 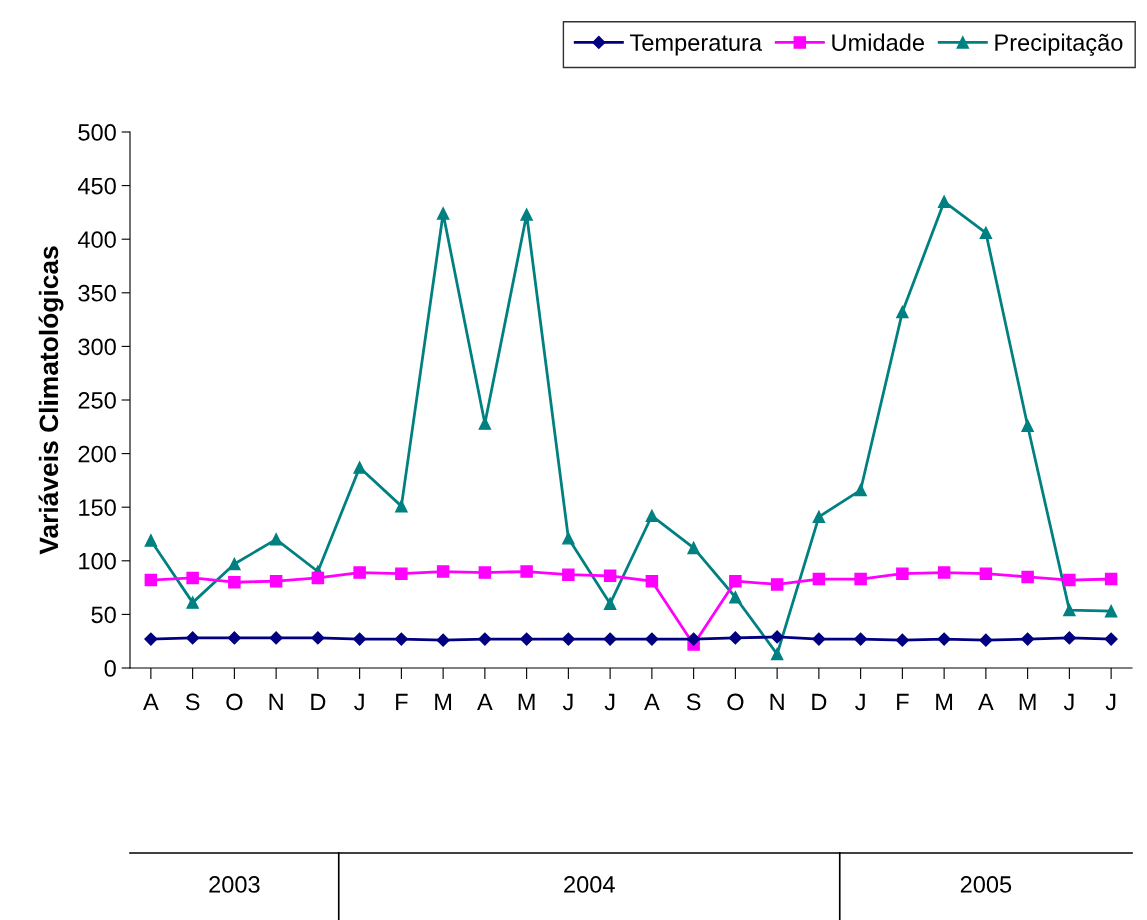 What do you see at coordinates (589, 884) in the screenshot?
I see `text: 2004` at bounding box center [589, 884].